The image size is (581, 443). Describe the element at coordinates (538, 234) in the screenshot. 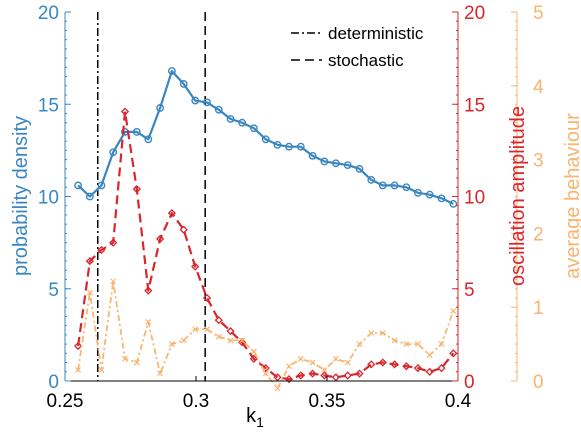

I see `right2-tick-label: 2` at that location.